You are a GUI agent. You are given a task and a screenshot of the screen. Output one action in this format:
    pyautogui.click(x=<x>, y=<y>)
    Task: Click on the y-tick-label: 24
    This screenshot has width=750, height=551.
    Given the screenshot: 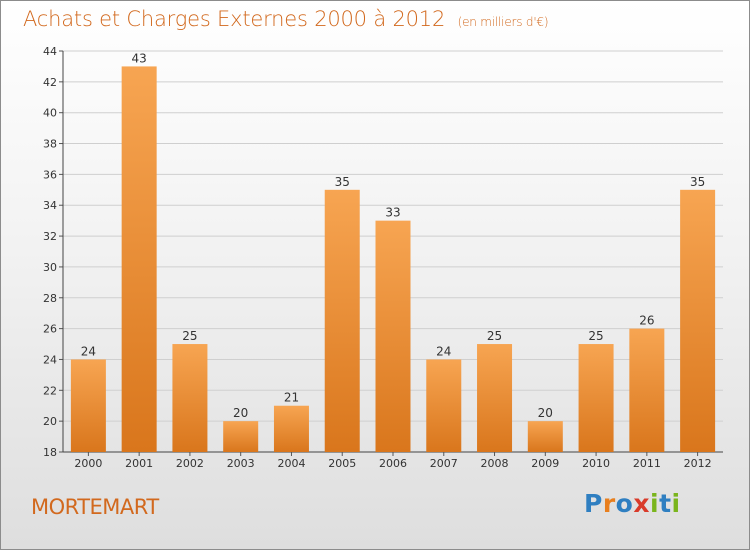 What is the action you would take?
    pyautogui.click(x=50, y=359)
    